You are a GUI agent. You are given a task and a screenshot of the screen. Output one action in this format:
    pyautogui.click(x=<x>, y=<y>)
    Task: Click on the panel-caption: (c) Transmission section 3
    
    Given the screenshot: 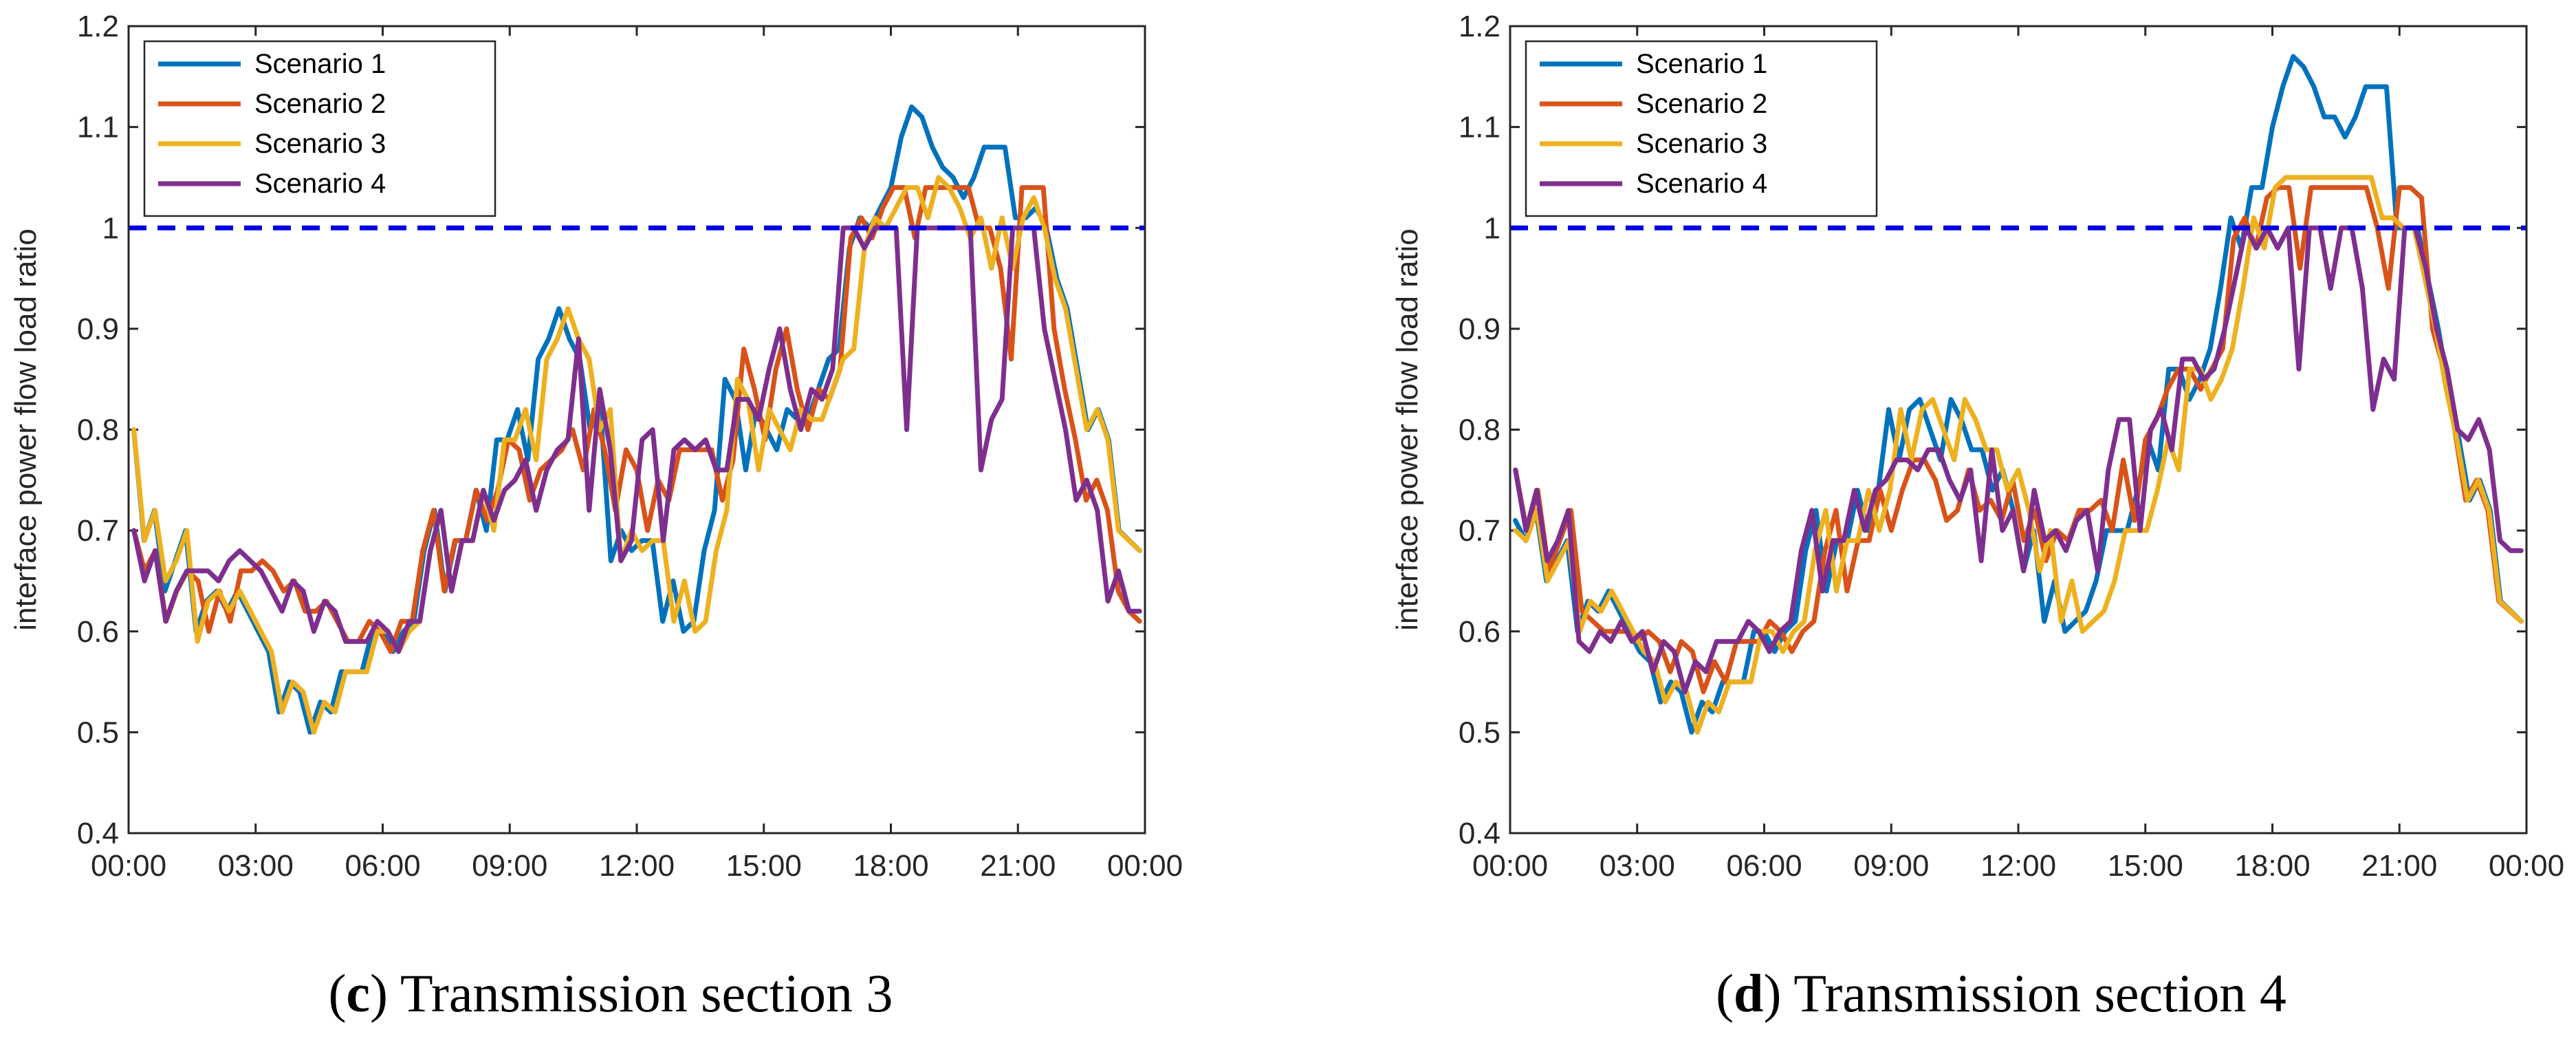 What is the action you would take?
    pyautogui.click(x=610, y=993)
    